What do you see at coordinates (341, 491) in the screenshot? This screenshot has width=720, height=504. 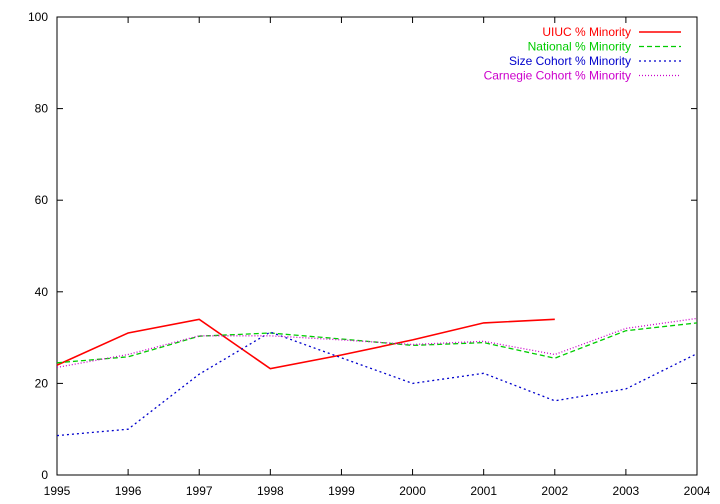 I see `x-tick-label: 1999` at bounding box center [341, 491].